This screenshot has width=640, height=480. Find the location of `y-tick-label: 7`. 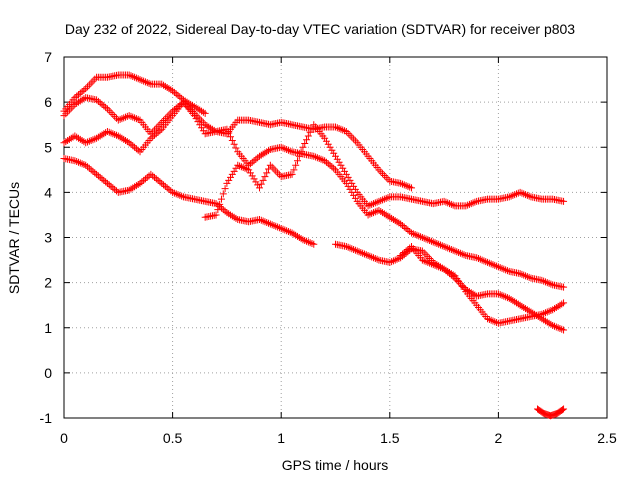

y-tick-label: 7 is located at coordinates (48, 57).